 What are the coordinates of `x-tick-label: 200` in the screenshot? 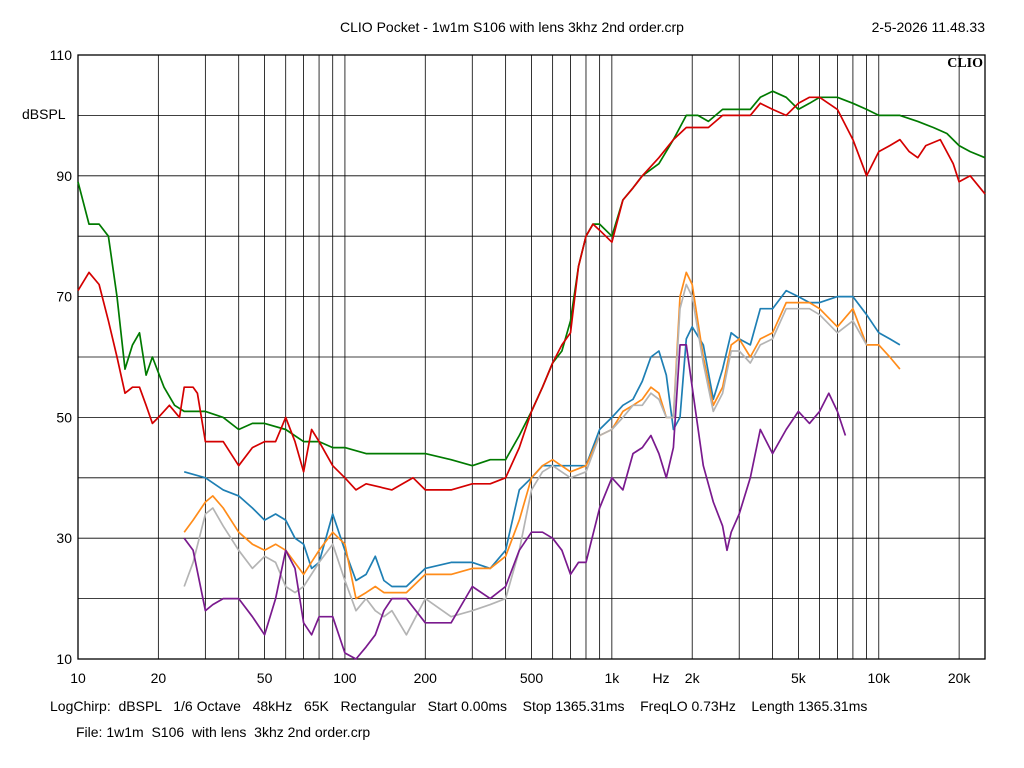 It's located at (426, 678).